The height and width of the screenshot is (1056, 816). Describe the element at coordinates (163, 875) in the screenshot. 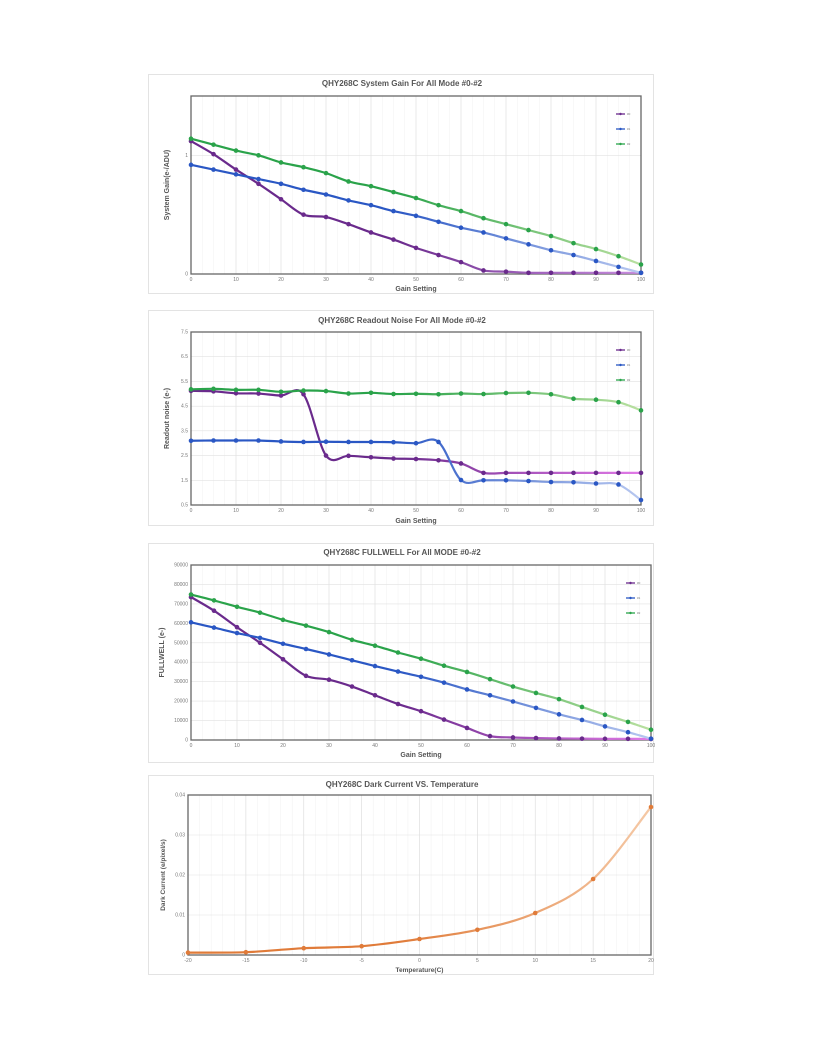

I see `y-axis-label: Dark Current (e/pixel/s)` at that location.